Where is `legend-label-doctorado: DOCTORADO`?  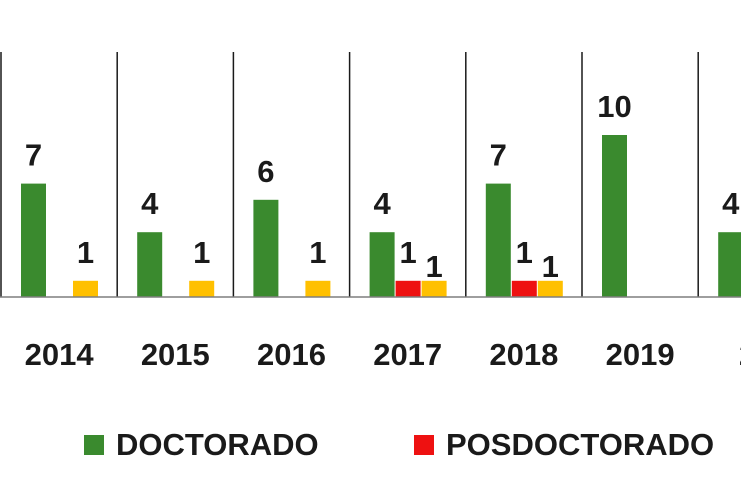 legend-label-doctorado: DOCTORADO is located at coordinates (217, 444).